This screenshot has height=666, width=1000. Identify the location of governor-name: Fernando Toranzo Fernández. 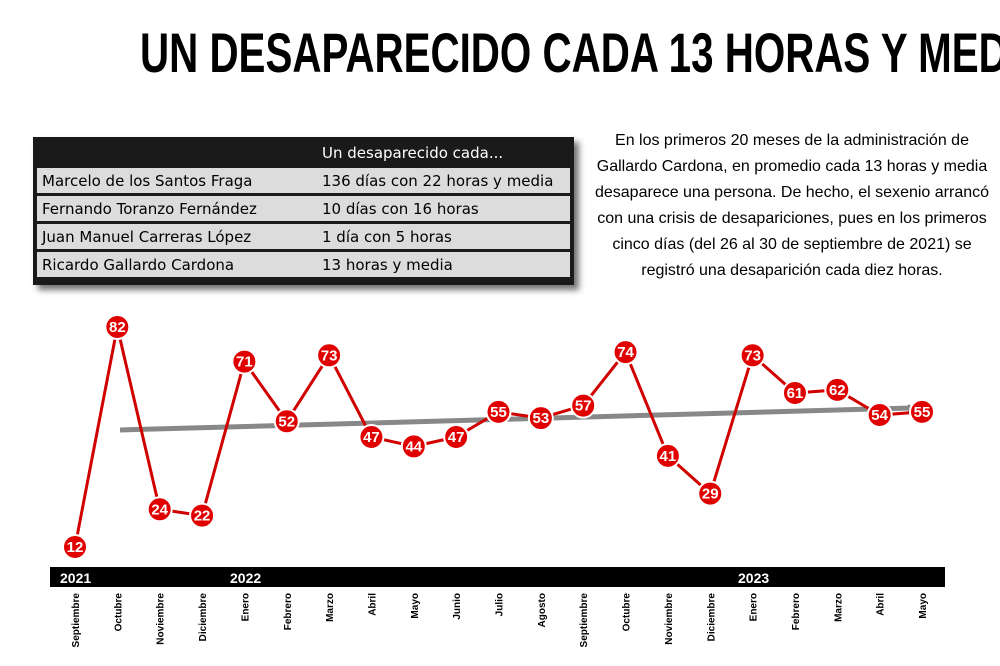
(149, 209).